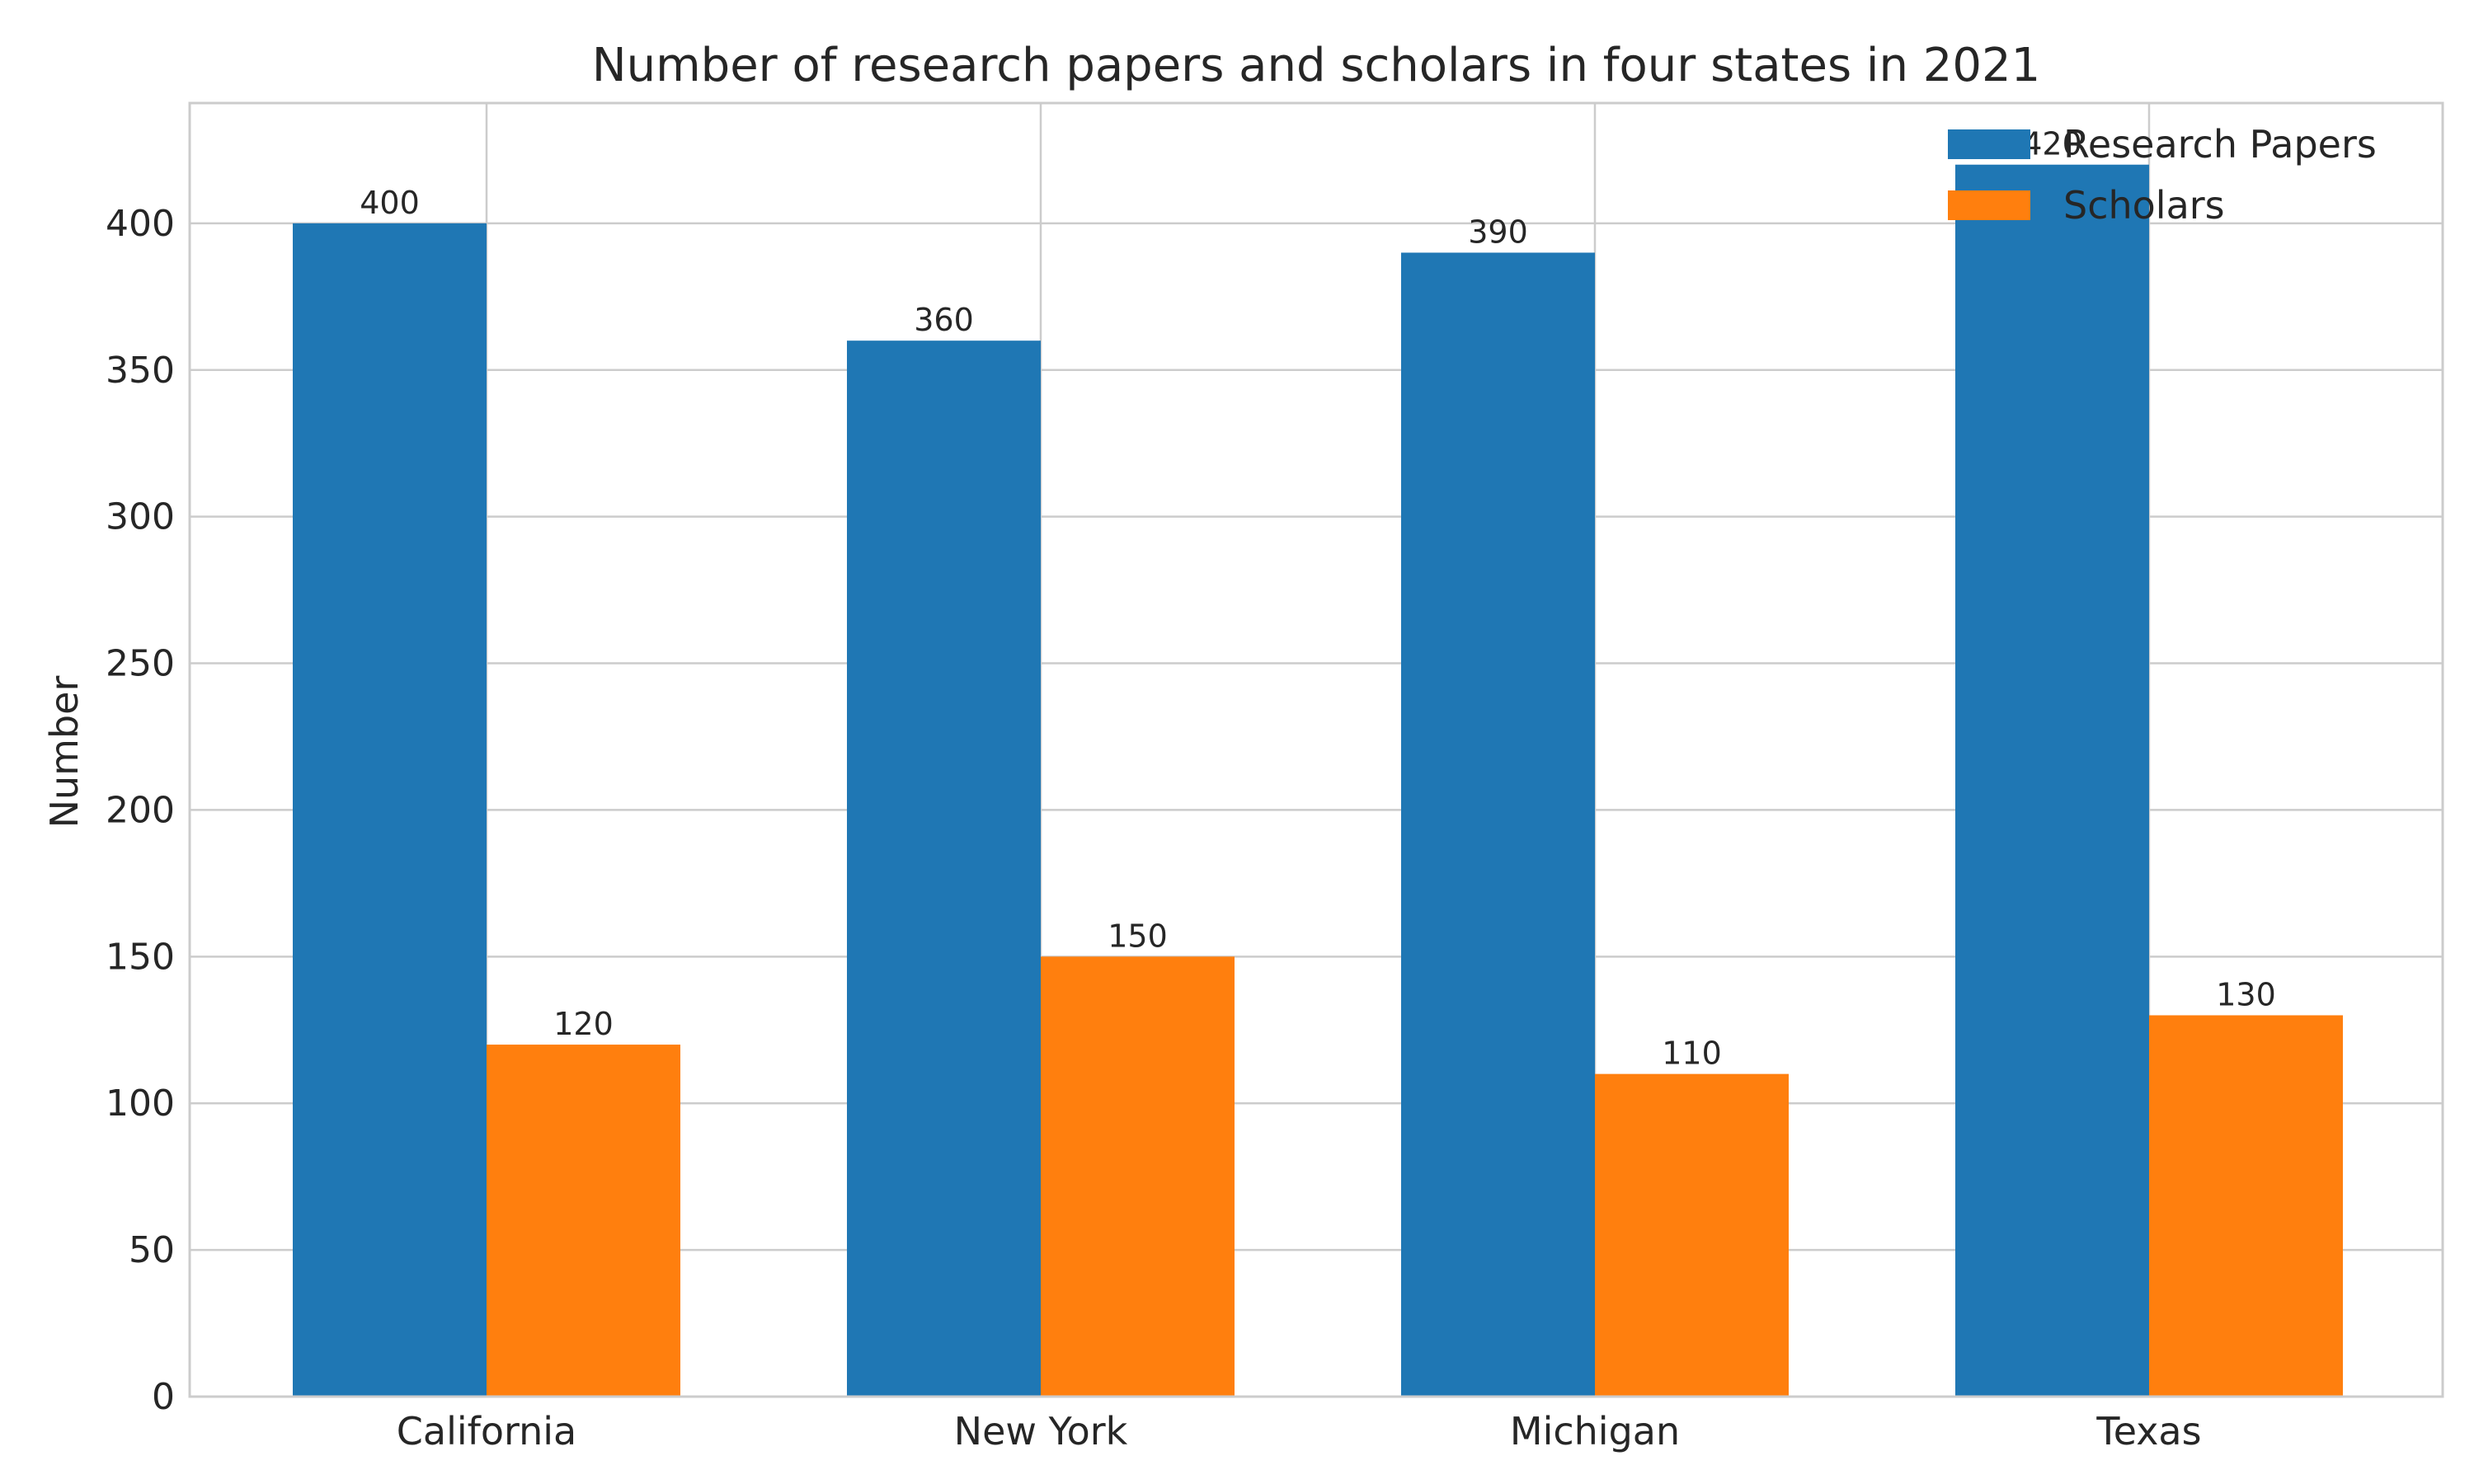 The height and width of the screenshot is (1484, 2474). I want to click on x-tick-label: Michigan, so click(1595, 1431).